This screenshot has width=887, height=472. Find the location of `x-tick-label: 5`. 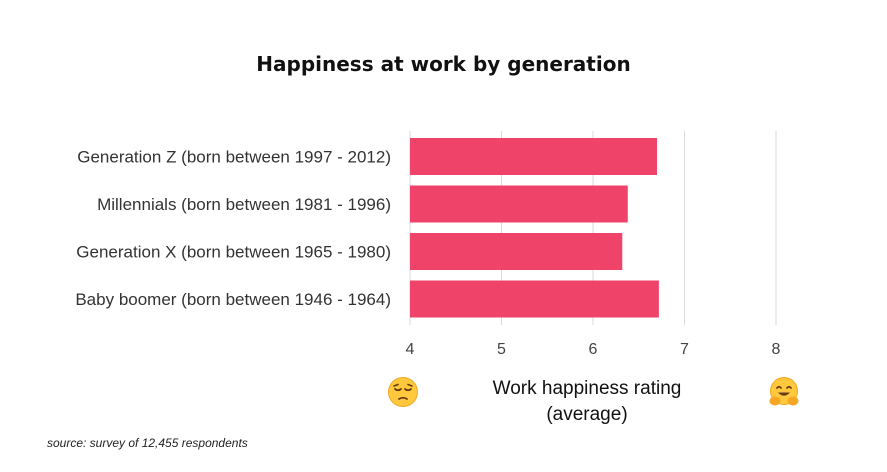

x-tick-label: 5 is located at coordinates (501, 349).